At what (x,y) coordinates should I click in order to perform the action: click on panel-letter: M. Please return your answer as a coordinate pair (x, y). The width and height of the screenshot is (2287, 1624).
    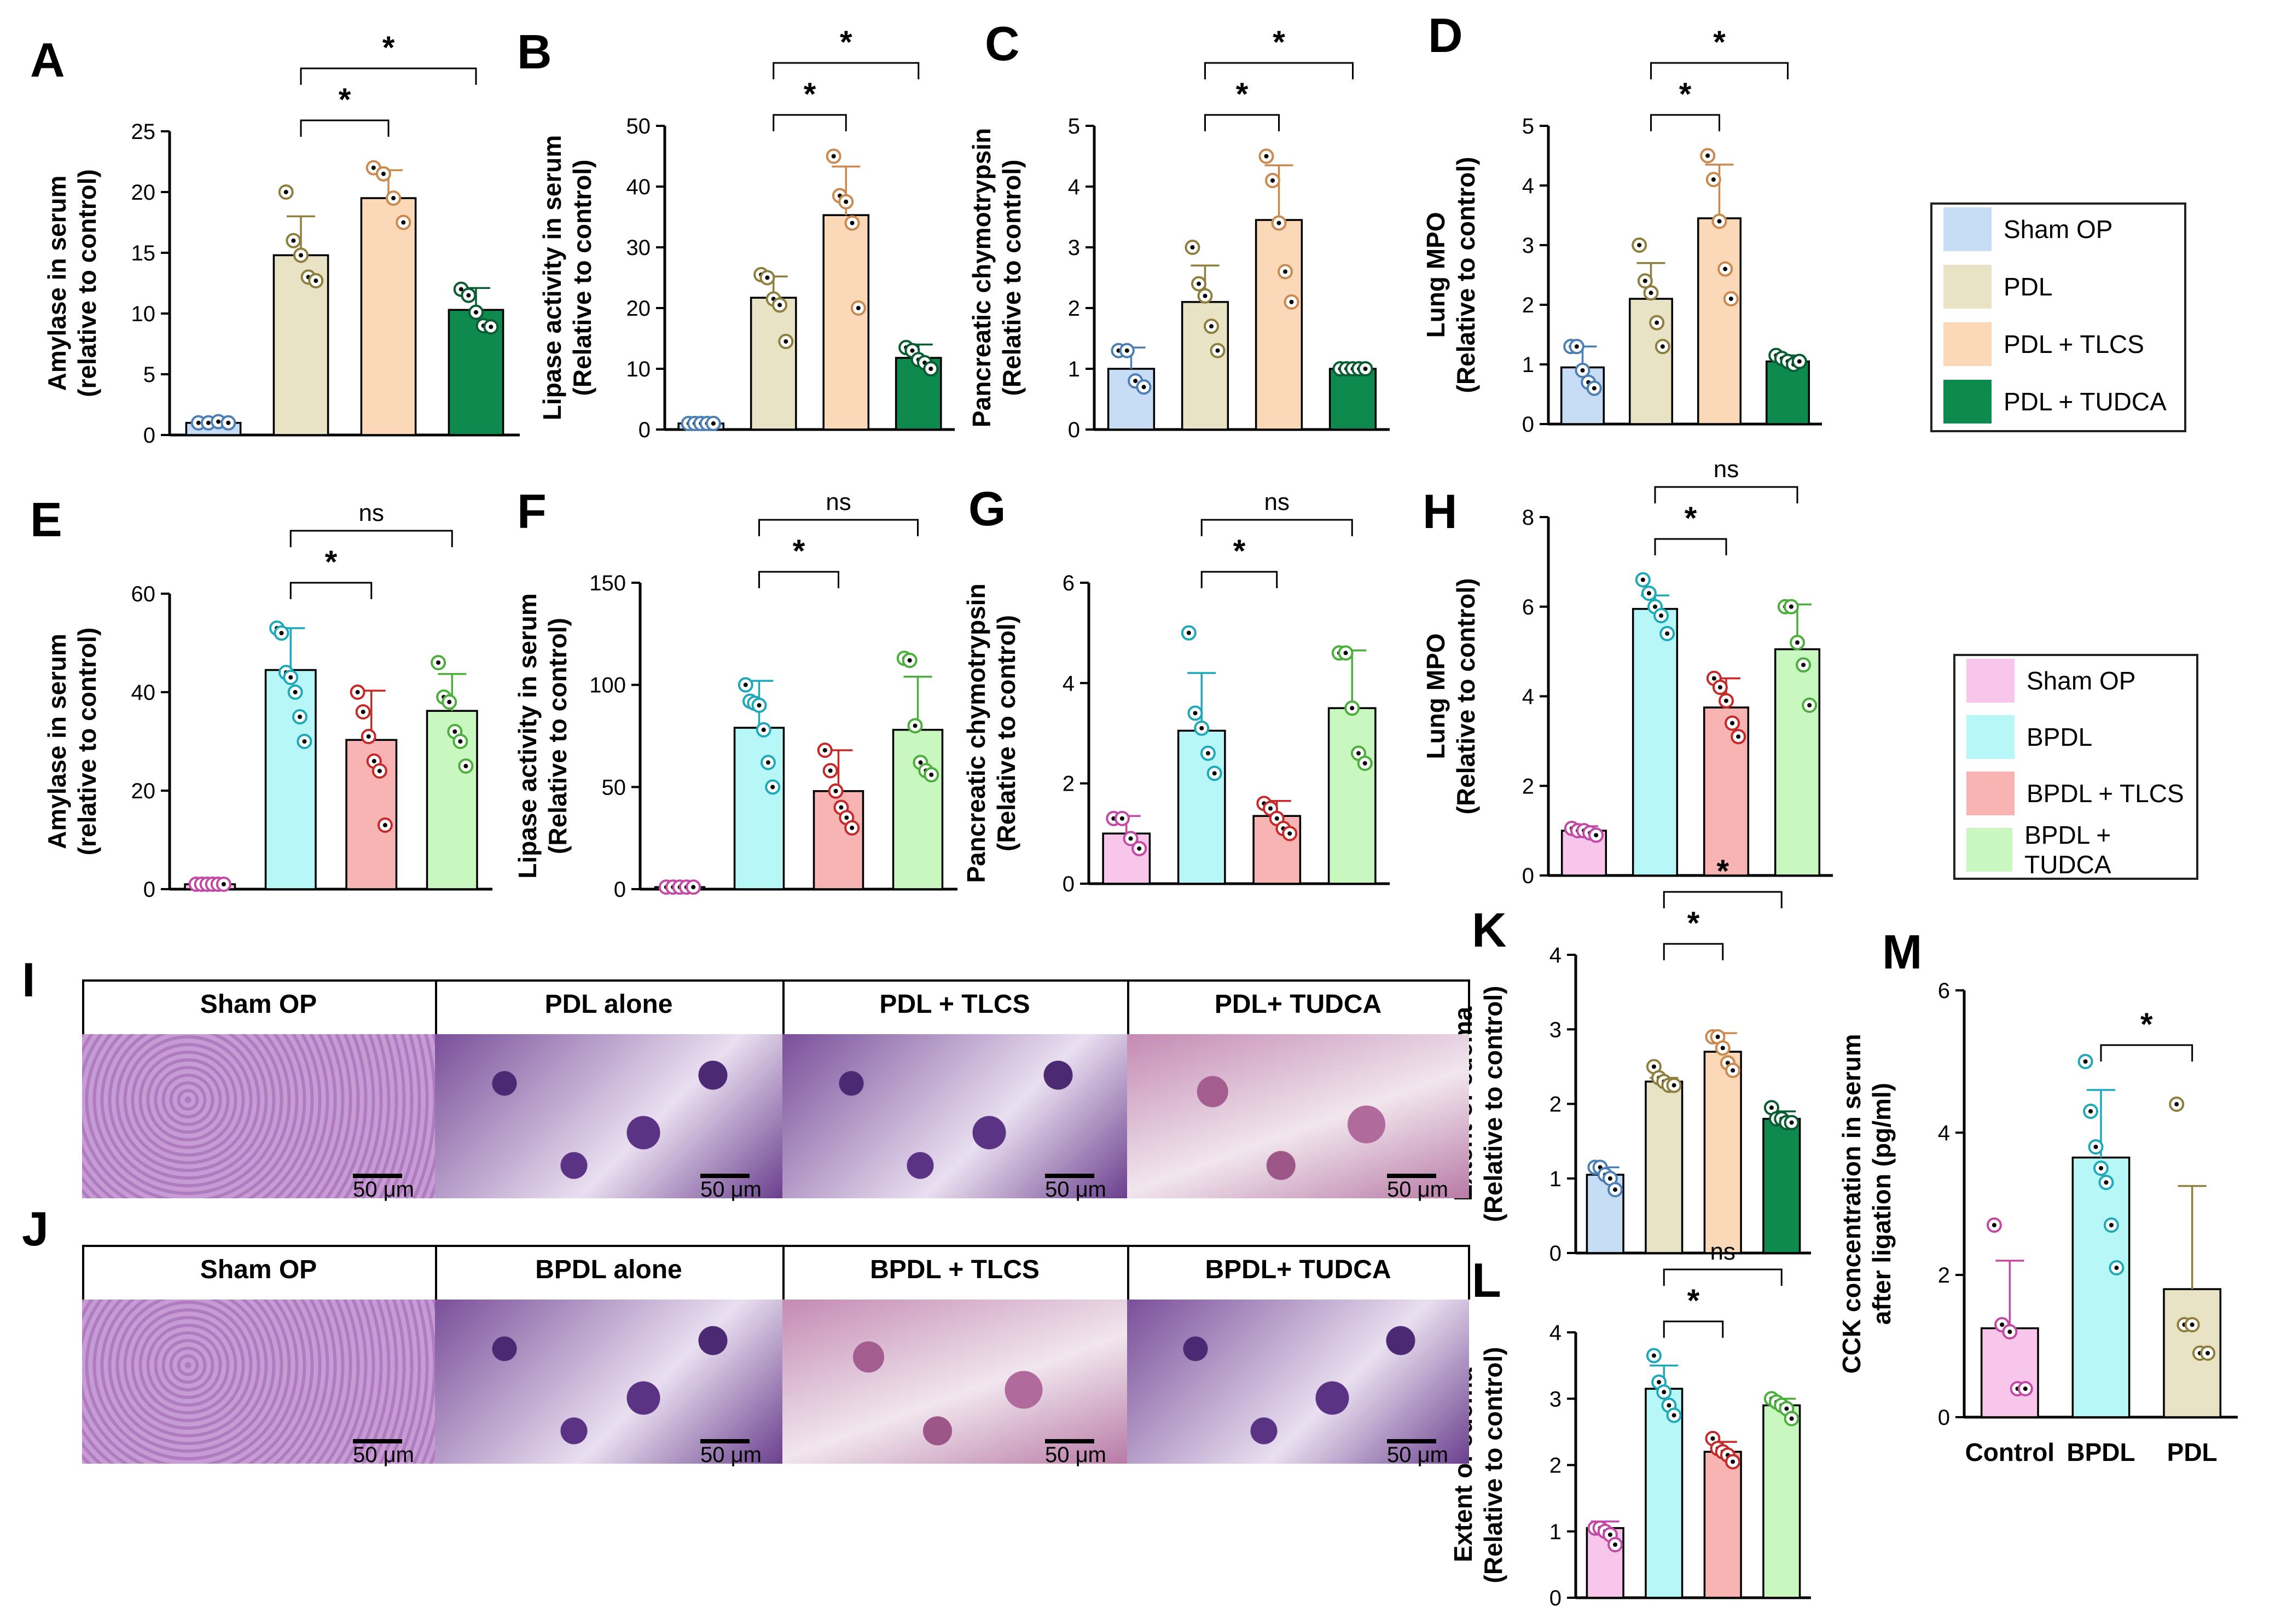
    Looking at the image, I should click on (1902, 952).